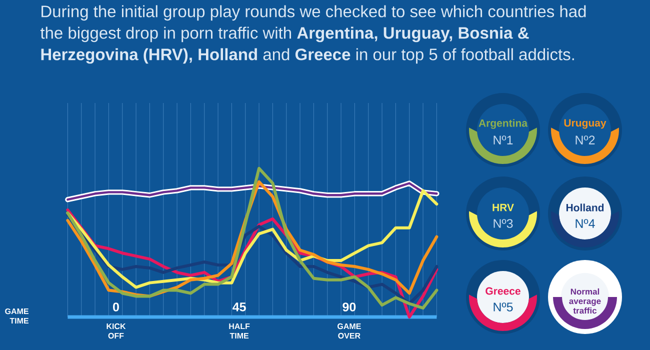 The height and width of the screenshot is (350, 650). What do you see at coordinates (349, 331) in the screenshot?
I see `text: GAME OVER` at bounding box center [349, 331].